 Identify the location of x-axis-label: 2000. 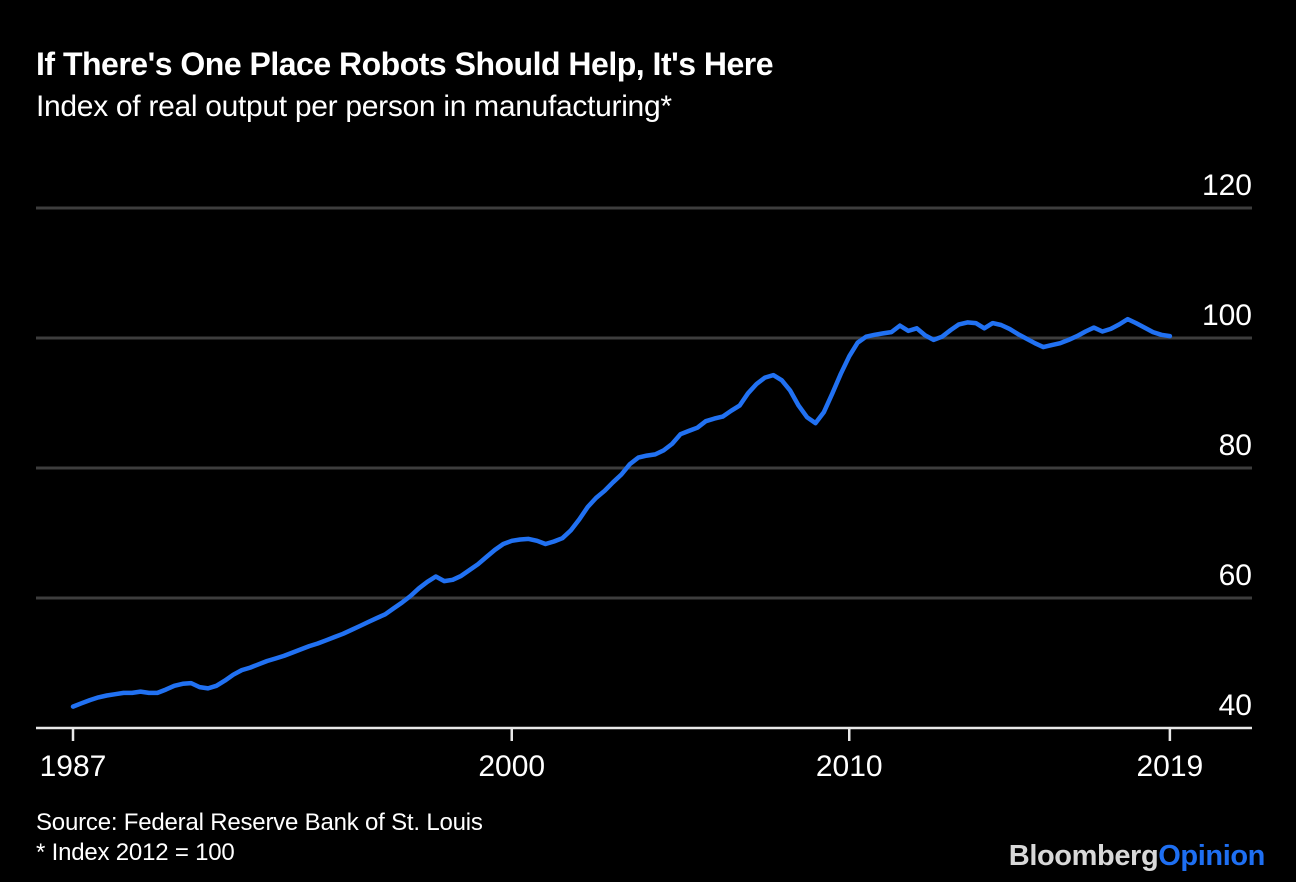
(511, 766).